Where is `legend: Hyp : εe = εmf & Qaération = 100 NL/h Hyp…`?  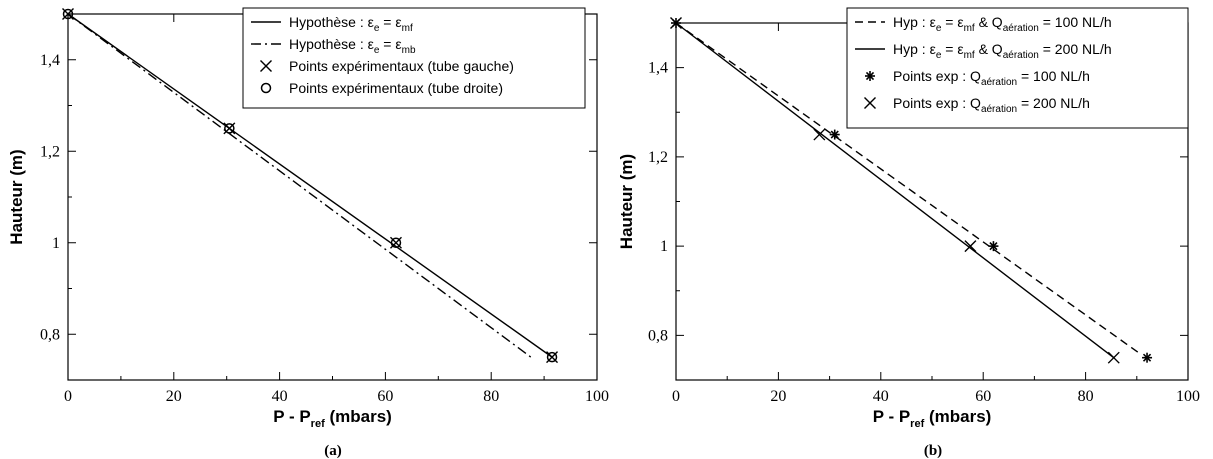
legend: Hyp : εe = εmf & Qaération = 100 NL/h Hyp… is located at coordinates (1017, 68).